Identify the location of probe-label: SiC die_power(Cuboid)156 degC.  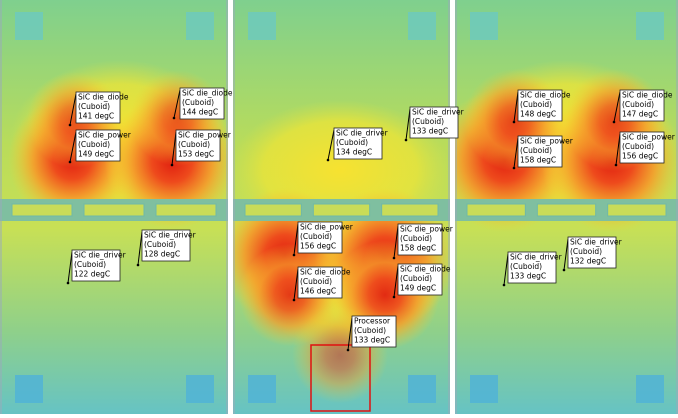
(323, 239).